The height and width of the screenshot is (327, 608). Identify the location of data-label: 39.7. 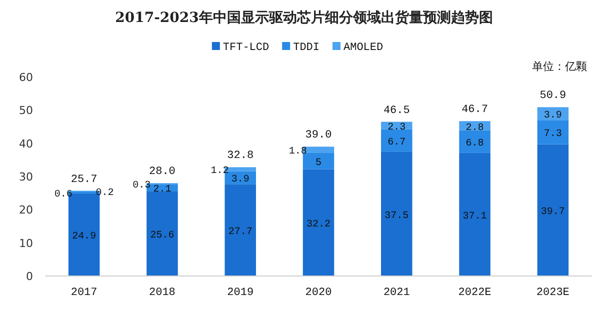
(552, 212).